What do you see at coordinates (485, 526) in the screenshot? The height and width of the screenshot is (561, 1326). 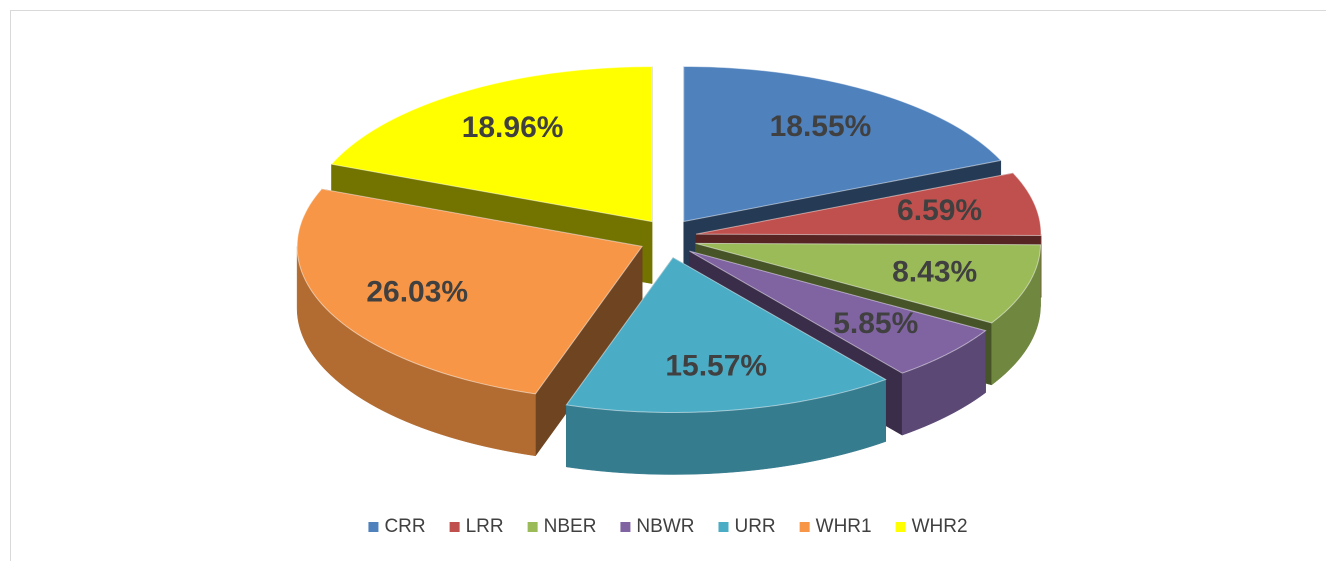 I see `legend-label: LRR` at bounding box center [485, 526].